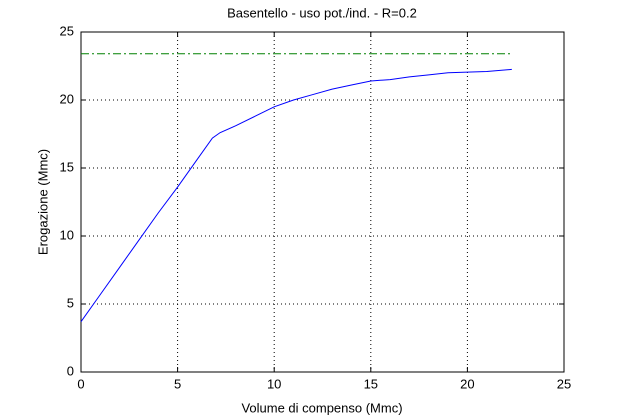  I want to click on y-tick-label: 0, so click(70, 370).